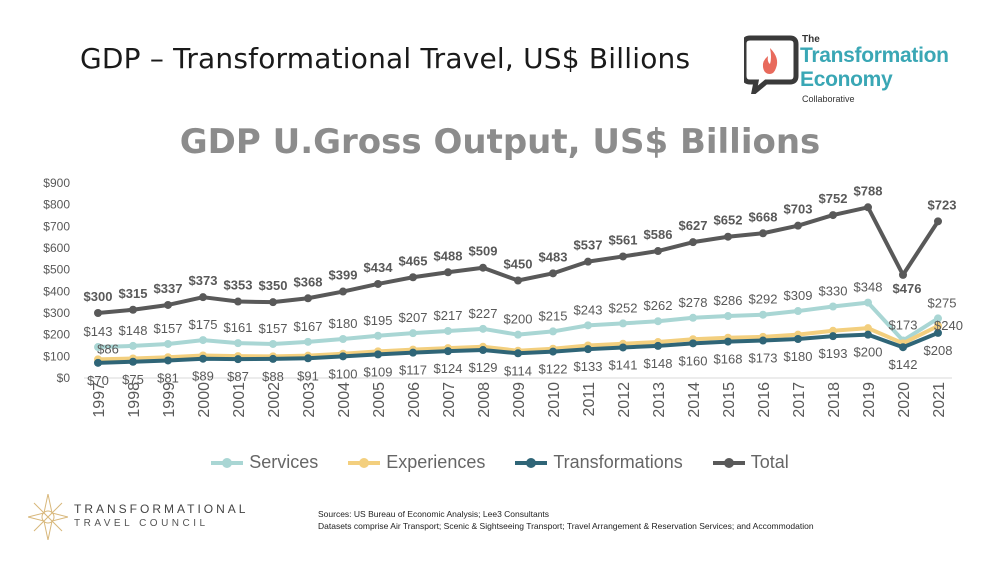  I want to click on data-label-services: $180, so click(343, 323).